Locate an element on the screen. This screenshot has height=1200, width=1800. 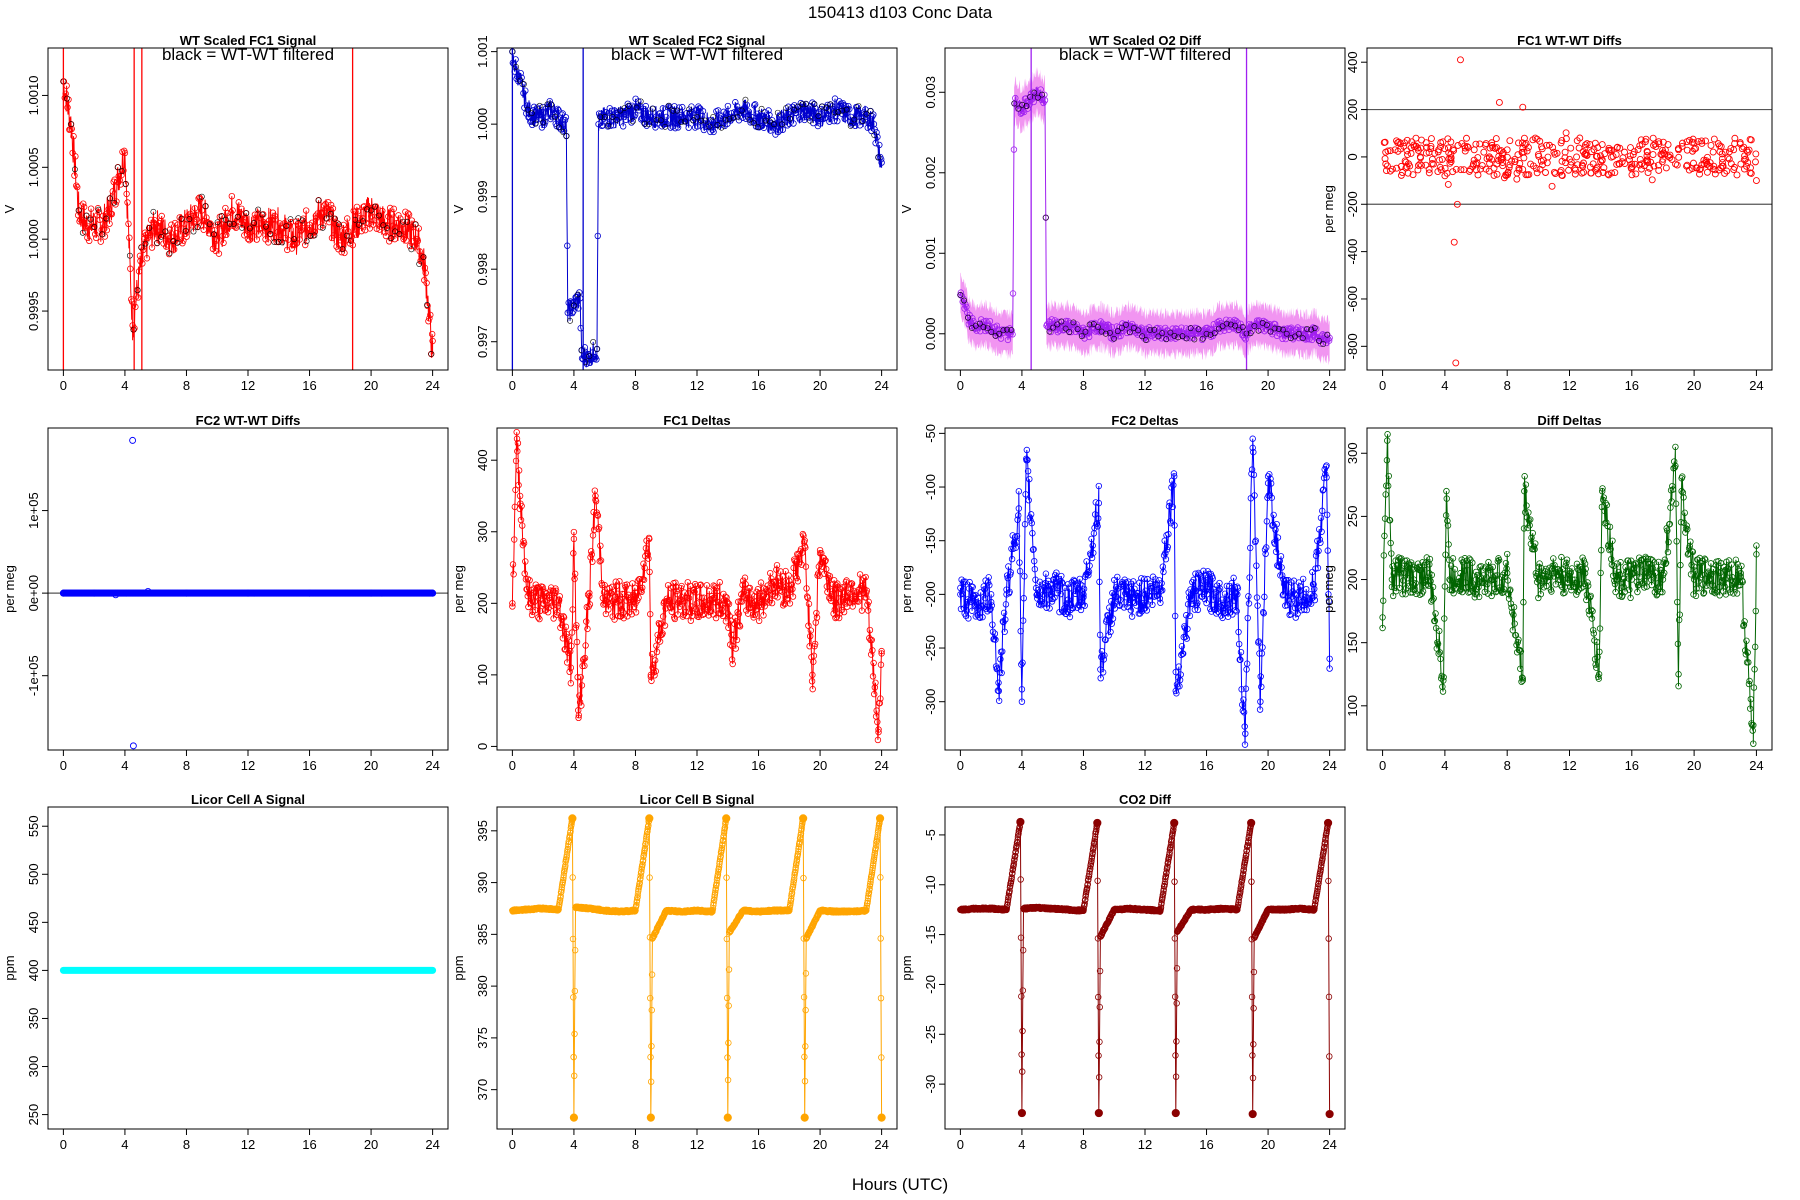
y-axis-label: per meg is located at coordinates (1328, 589).